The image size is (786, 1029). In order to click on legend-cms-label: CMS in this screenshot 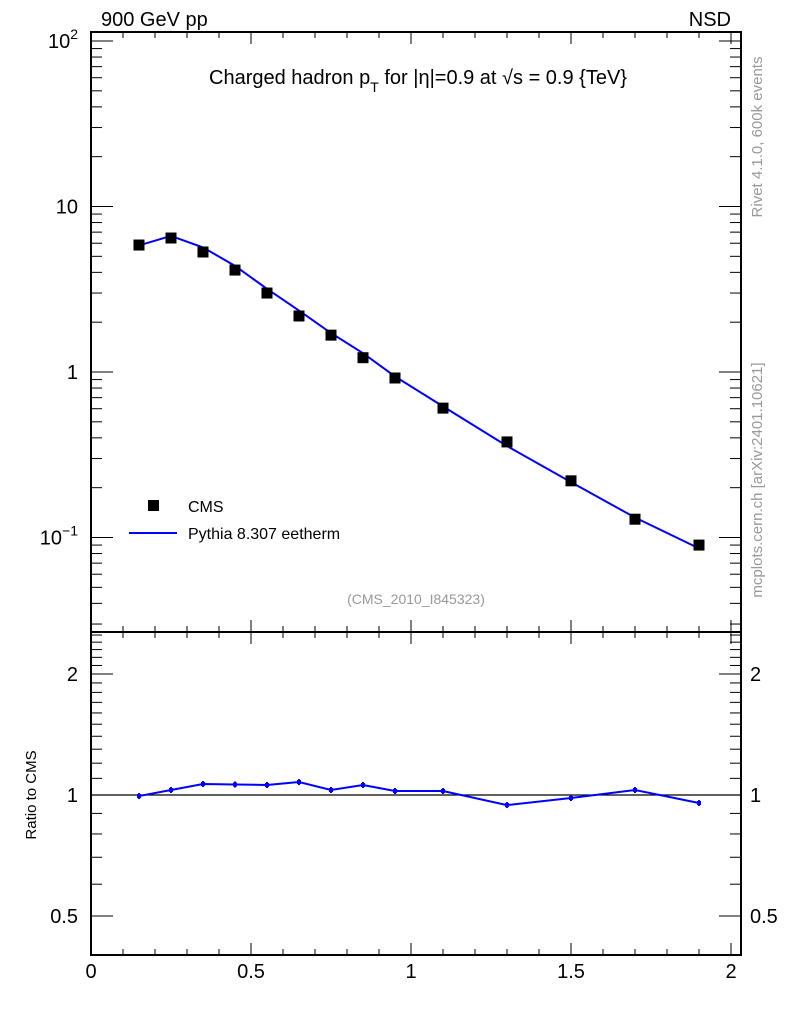, I will do `click(206, 507)`.